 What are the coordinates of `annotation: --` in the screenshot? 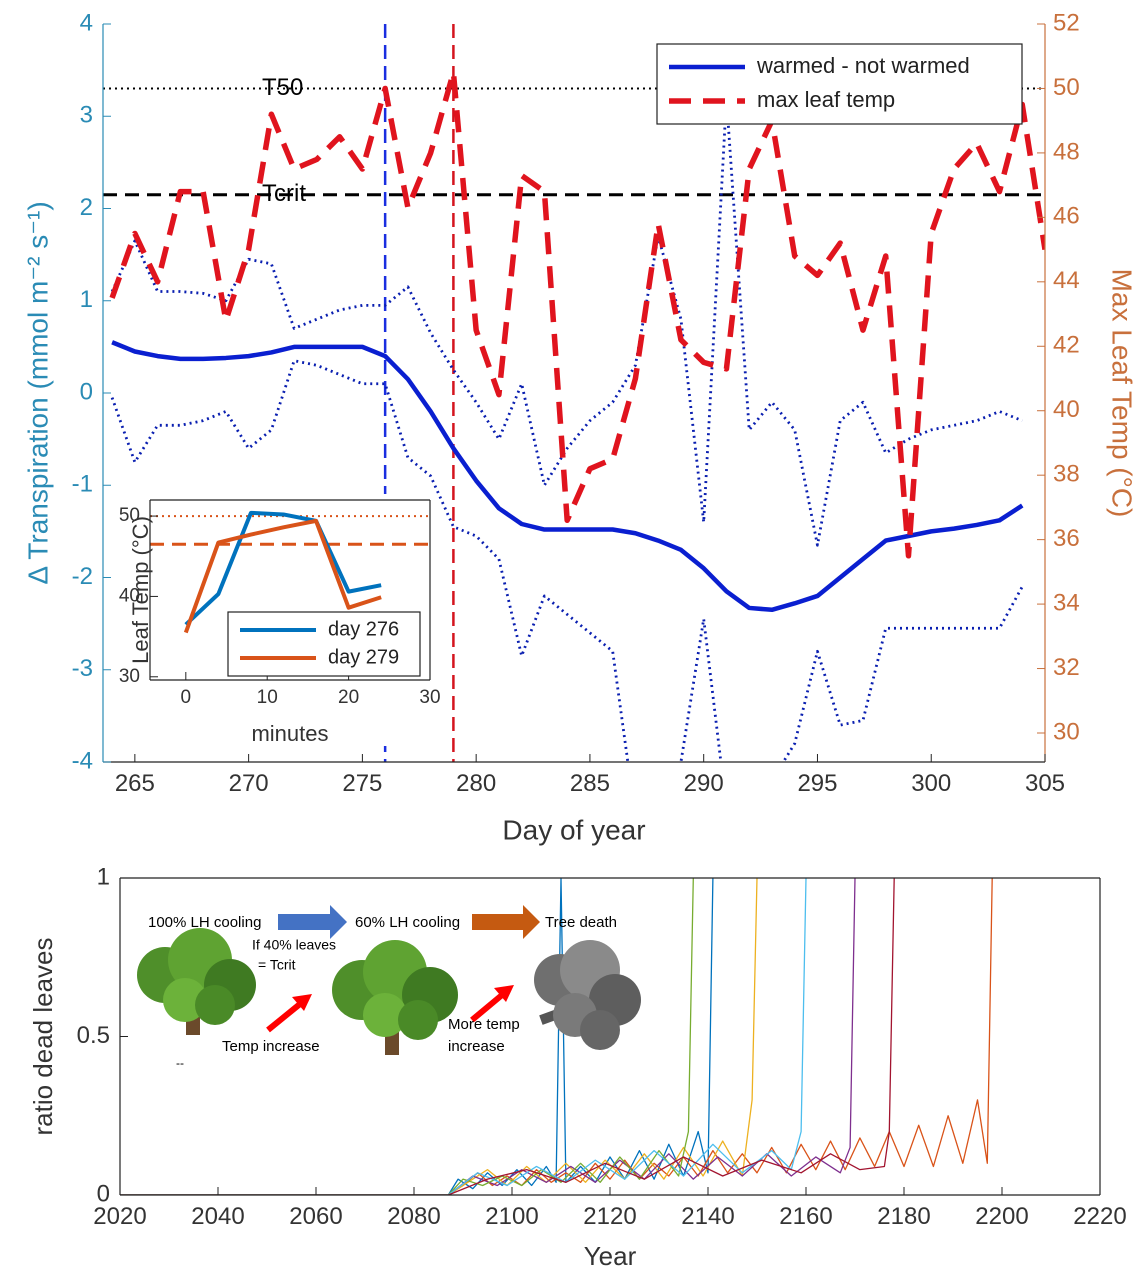 It's located at (180, 1063).